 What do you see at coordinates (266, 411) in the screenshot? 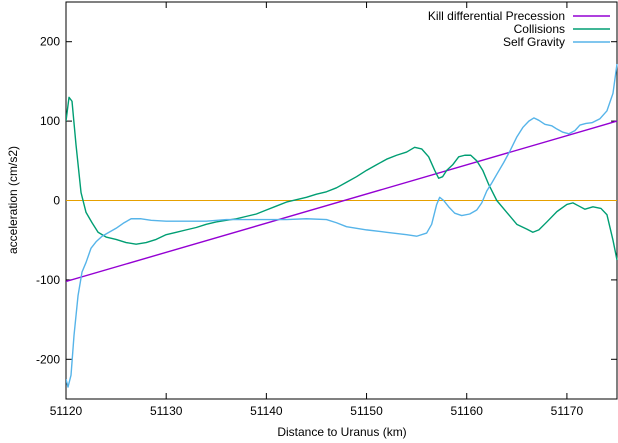
I see `x-tick-label: 51140` at bounding box center [266, 411].